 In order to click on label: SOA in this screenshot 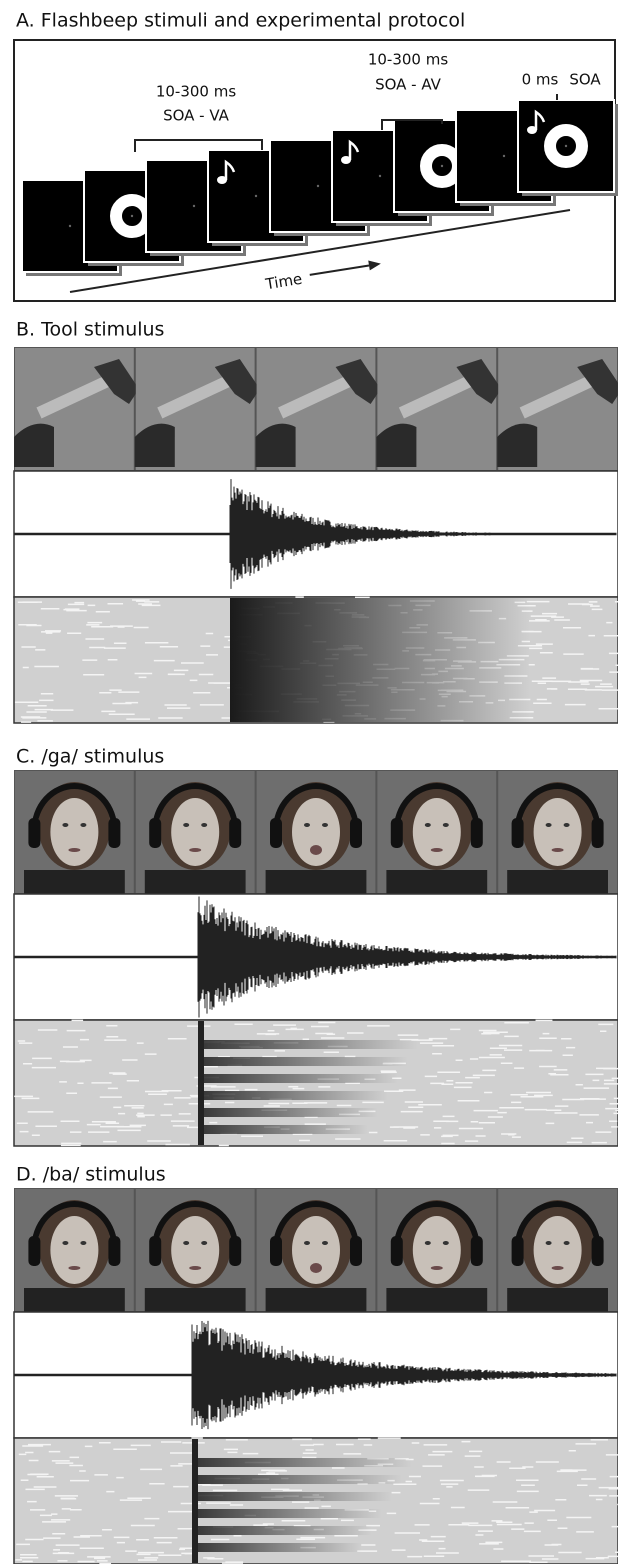, I will do `click(585, 80)`.